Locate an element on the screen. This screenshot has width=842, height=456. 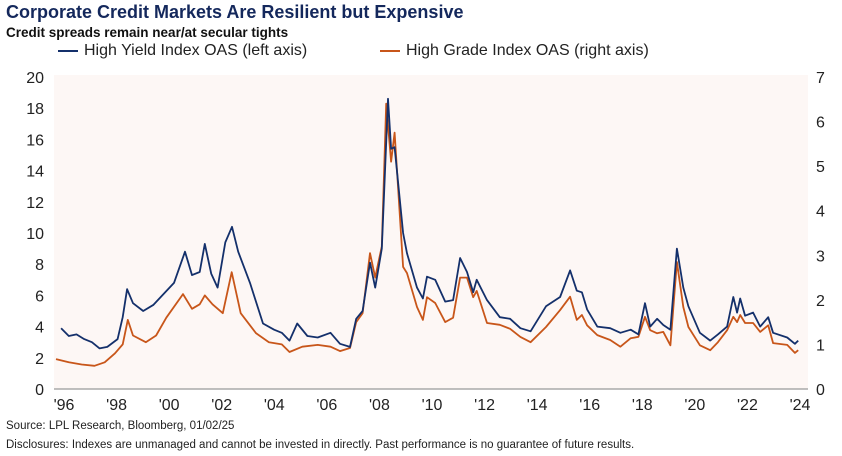
legend-label-high-grade: High Grade Index OAS (right axis) is located at coordinates (527, 50).